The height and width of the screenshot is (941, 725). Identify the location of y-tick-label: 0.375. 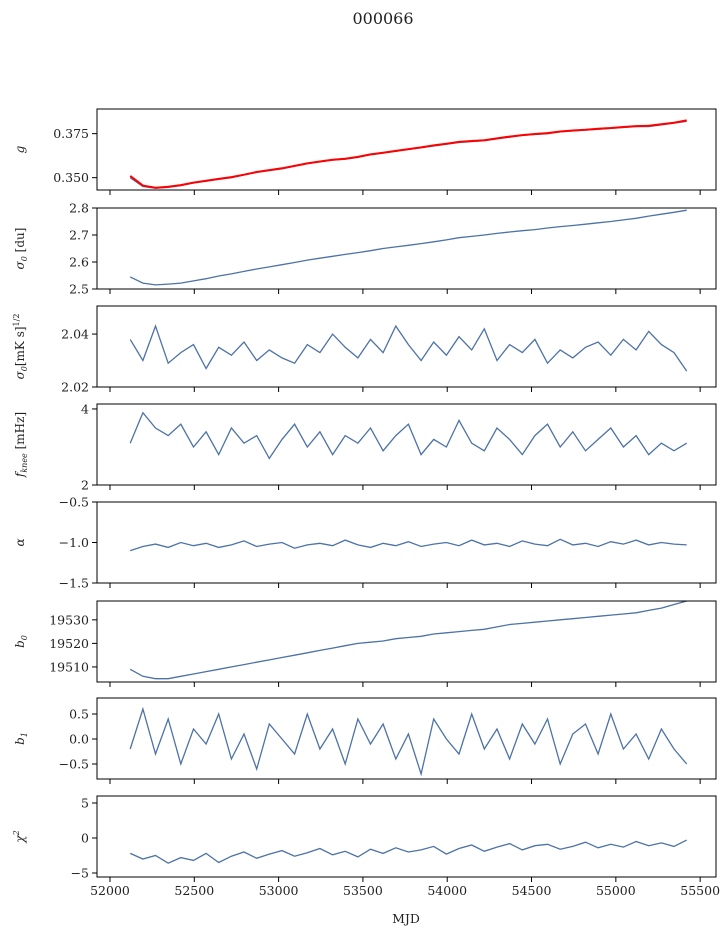
(71, 133).